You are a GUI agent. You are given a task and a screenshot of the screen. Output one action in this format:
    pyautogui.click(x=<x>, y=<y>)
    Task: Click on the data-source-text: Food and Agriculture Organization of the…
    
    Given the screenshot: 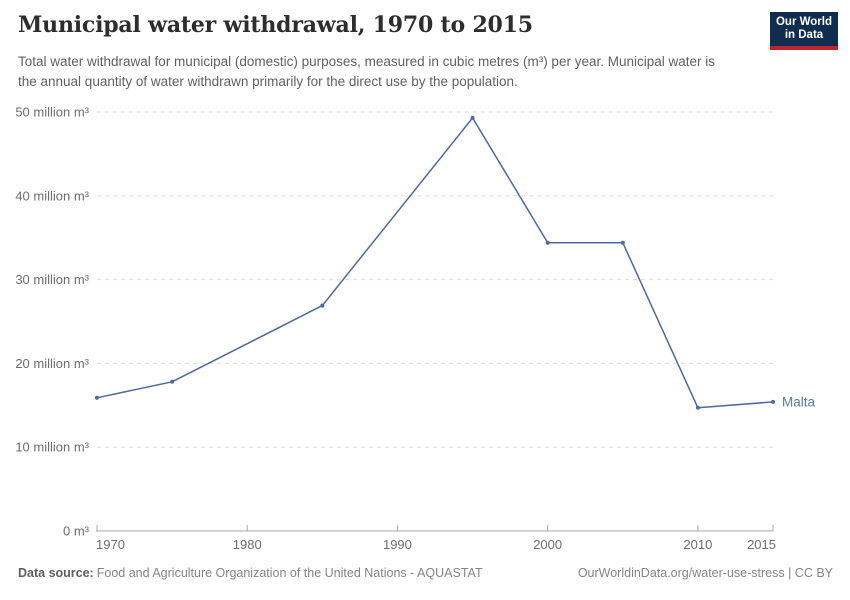 What is the action you would take?
    pyautogui.click(x=289, y=573)
    